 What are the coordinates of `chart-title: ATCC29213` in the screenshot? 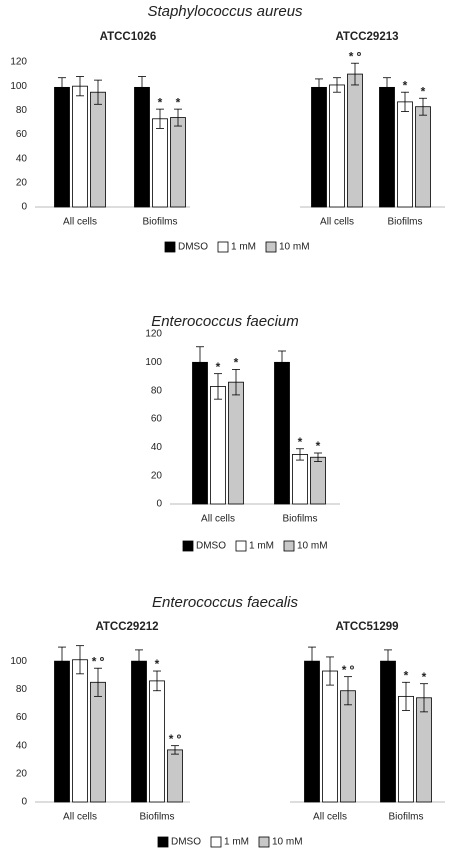 It's located at (366, 37).